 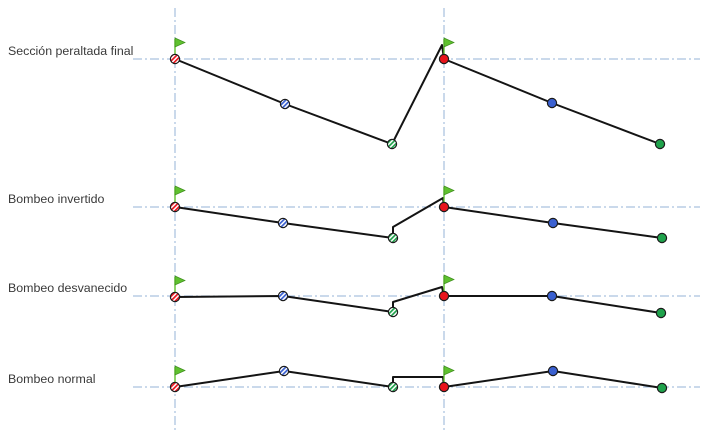 What do you see at coordinates (56, 199) in the screenshot?
I see `row-label: Bombeo invertido` at bounding box center [56, 199].